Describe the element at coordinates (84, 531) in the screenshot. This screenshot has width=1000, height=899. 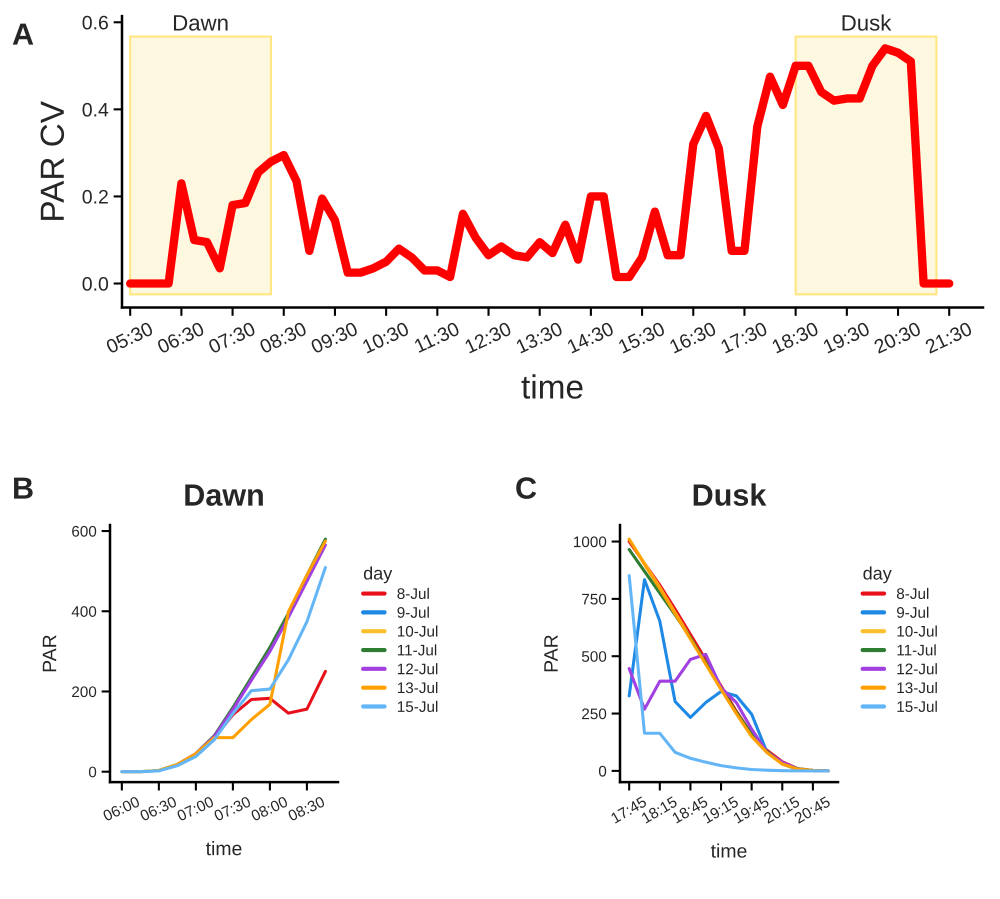
I see `y-tick-label: 600` at that location.